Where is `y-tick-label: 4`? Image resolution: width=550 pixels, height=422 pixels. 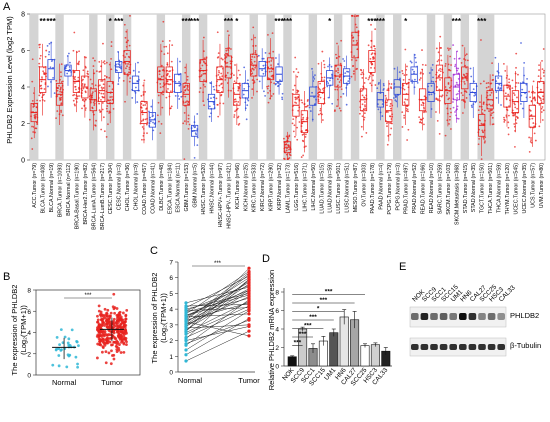 y-tick-label: 4 is located at coordinates (23, 88).